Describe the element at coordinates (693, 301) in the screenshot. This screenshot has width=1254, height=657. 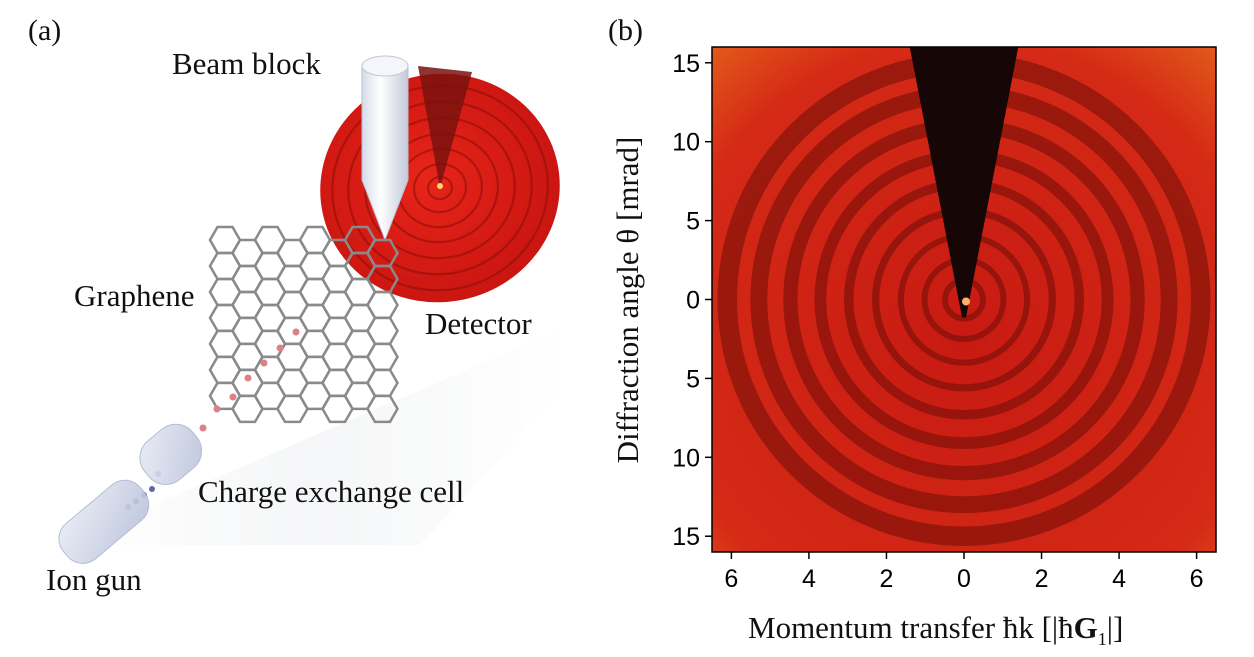
I see `y-tick-label: 0` at that location.